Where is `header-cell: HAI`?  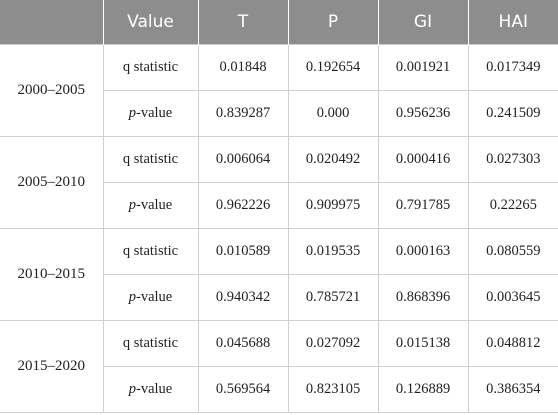 header-cell: HAI is located at coordinates (512, 22).